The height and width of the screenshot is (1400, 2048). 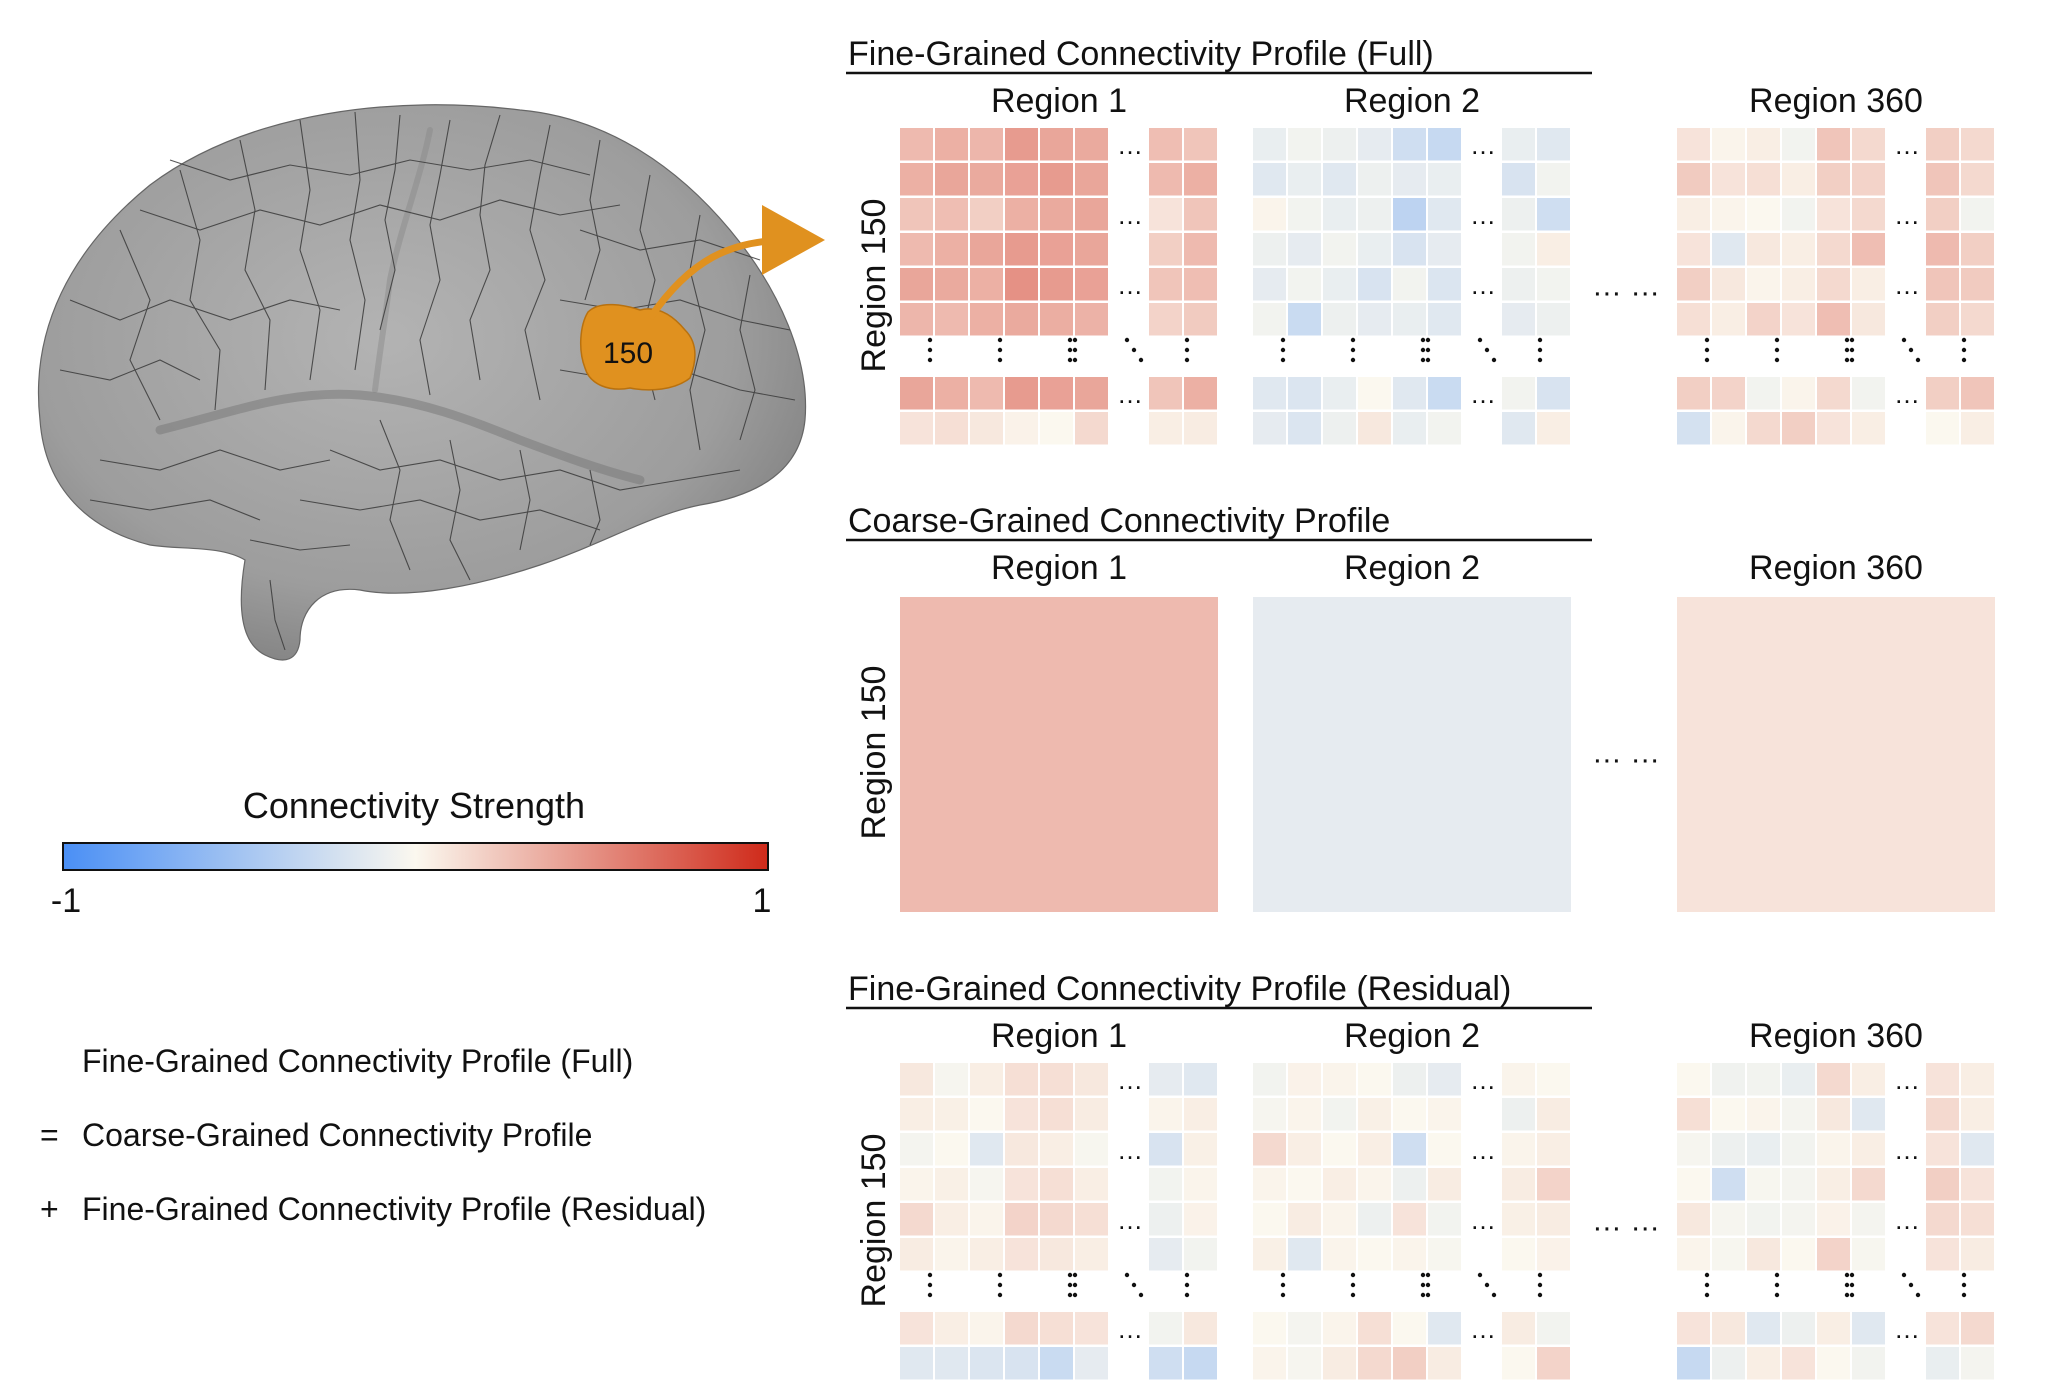 What do you see at coordinates (1412, 101) in the screenshot?
I see `column-label: Region 2` at bounding box center [1412, 101].